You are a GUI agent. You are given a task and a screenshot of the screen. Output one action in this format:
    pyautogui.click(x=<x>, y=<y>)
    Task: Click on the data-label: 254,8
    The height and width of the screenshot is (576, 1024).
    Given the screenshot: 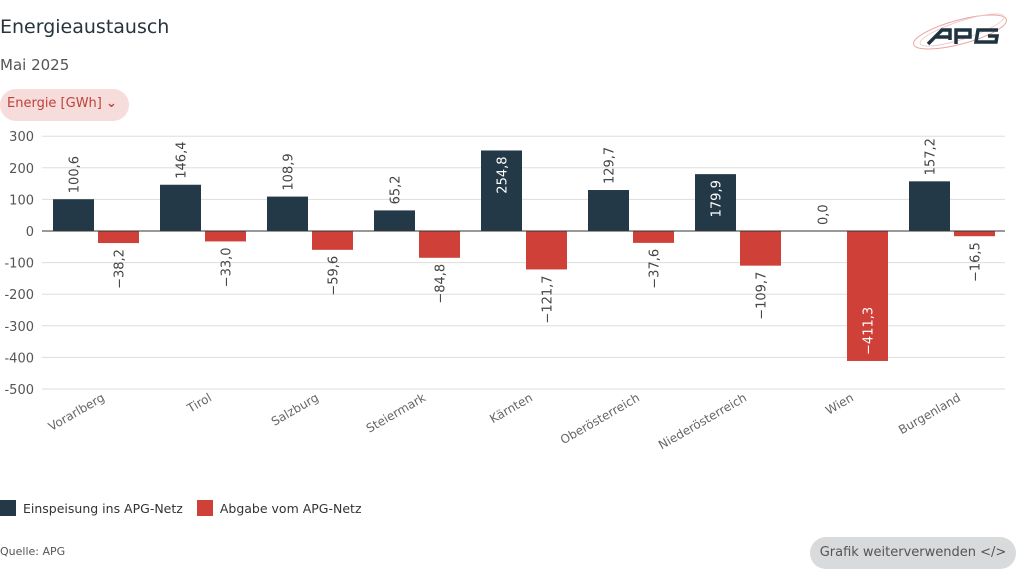 What is the action you would take?
    pyautogui.click(x=503, y=174)
    